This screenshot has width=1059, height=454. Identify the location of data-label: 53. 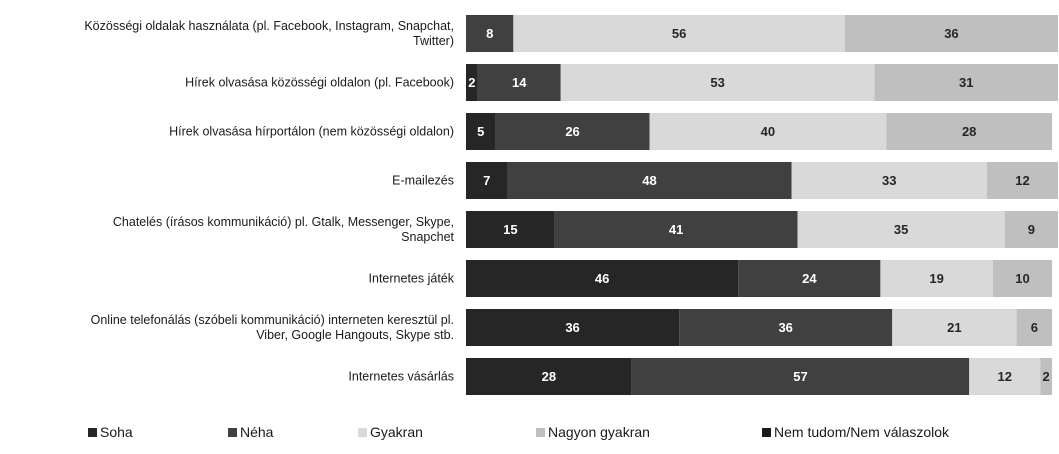
(717, 82).